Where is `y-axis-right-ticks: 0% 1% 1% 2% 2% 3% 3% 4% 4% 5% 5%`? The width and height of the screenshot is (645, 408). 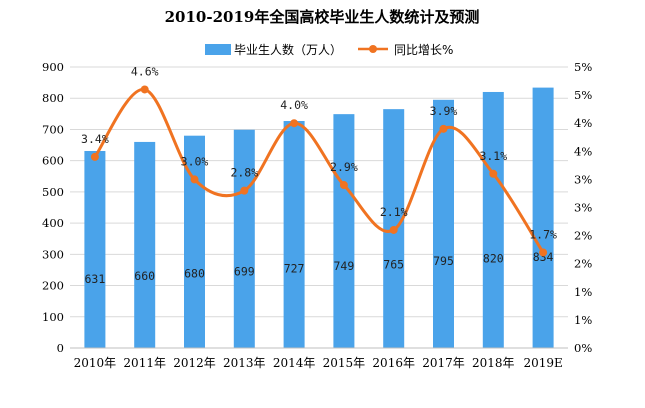
y-axis-right-ticks: 0% 1% 1% 2% 2% 3% 3% 4% 4% 5% 5% is located at coordinates (583, 207).